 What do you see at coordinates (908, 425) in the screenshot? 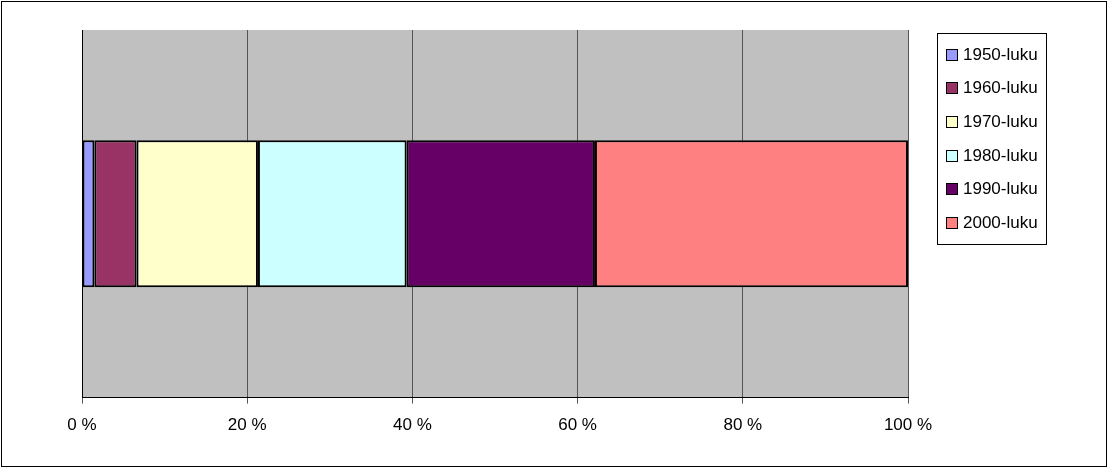
I see `x-tick-label: 100 %` at bounding box center [908, 425].